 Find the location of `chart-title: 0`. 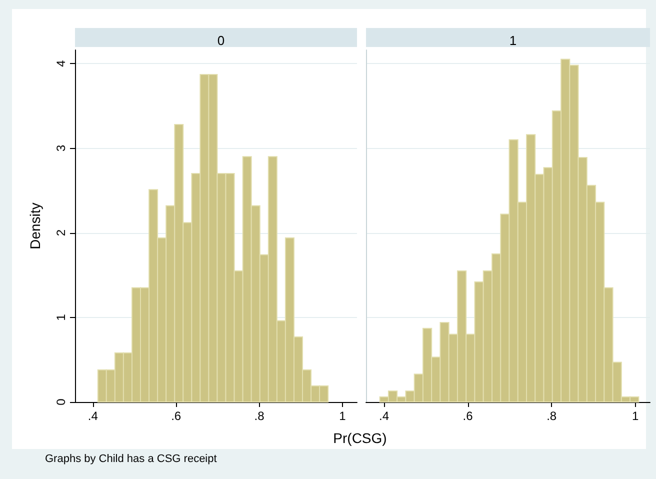

chart-title: 0 is located at coordinates (221, 40).